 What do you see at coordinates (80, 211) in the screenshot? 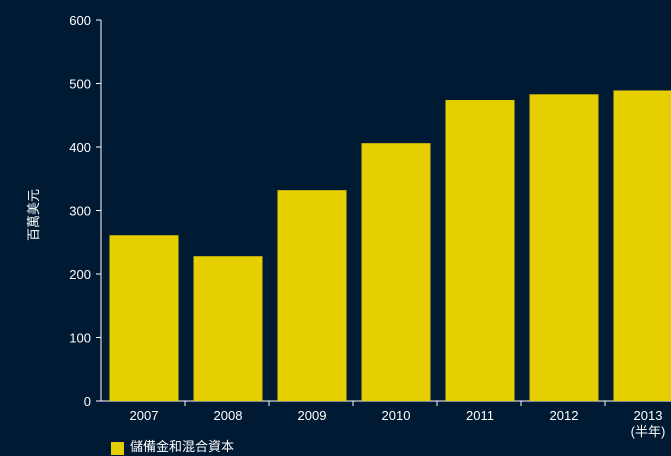
I see `y-tick-label: 300` at bounding box center [80, 211].